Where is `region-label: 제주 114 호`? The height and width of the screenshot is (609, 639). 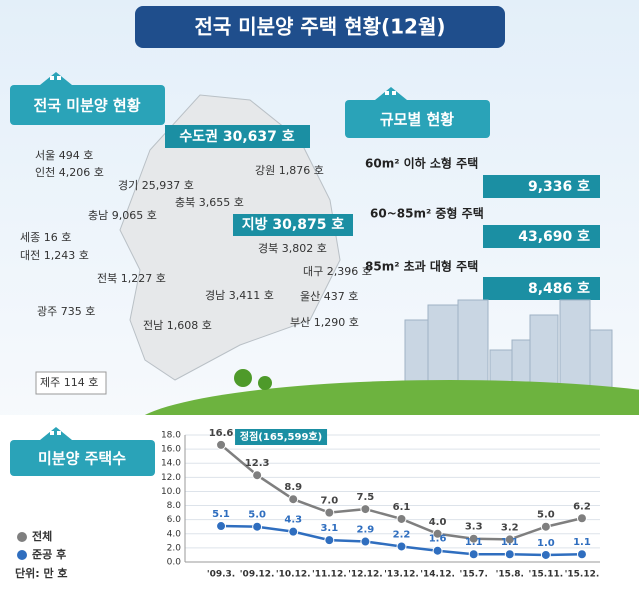 region-label: 제주 114 호 is located at coordinates (69, 382).